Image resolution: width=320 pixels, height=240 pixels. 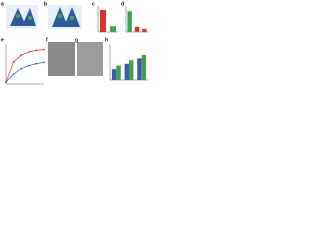 I want to click on panel-a-image, so click(x=22, y=17).